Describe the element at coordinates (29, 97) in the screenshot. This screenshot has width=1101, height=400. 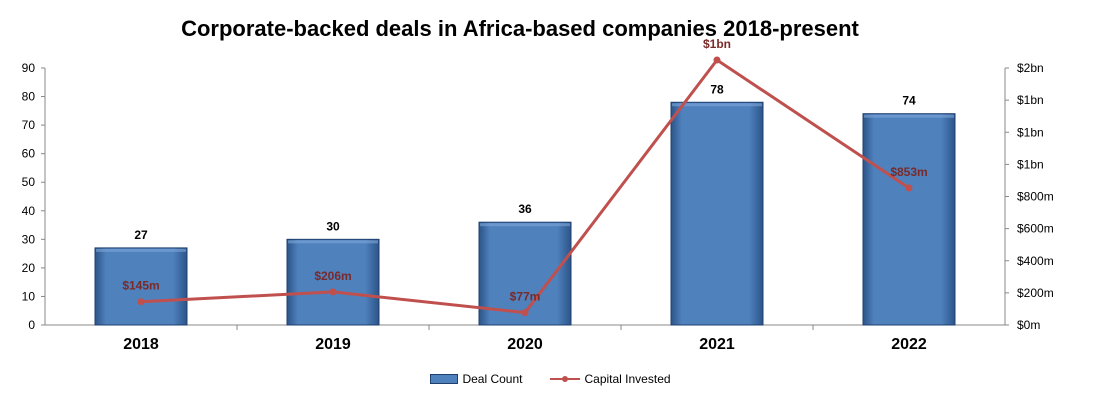
I see `left-tick-label: 80` at that location.